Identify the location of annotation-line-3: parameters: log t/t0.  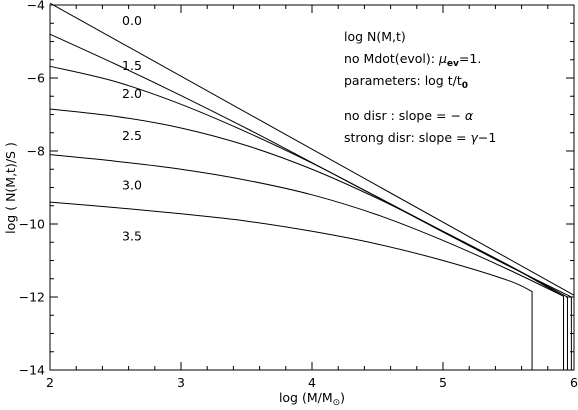
(406, 82).